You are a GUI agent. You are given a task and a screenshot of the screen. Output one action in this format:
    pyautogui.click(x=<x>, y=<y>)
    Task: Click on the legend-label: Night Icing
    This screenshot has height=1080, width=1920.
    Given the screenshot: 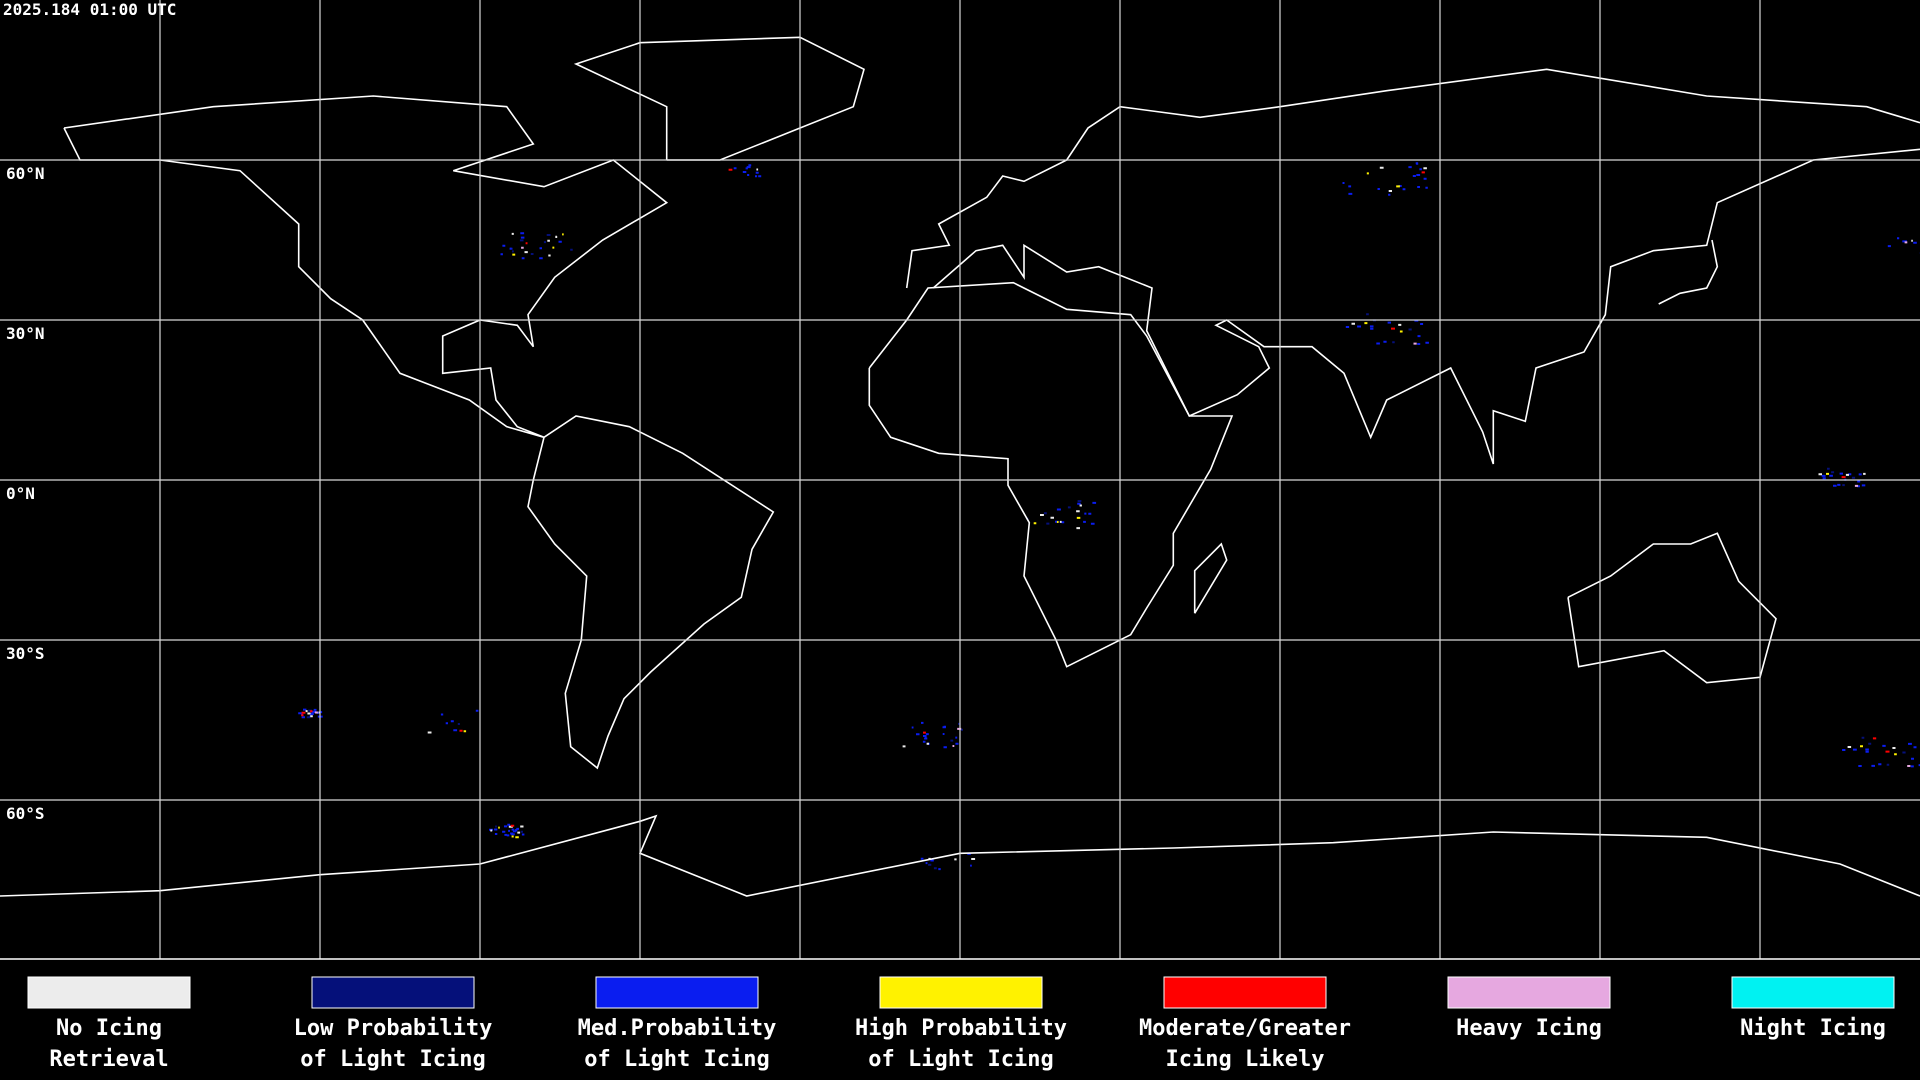 What is the action you would take?
    pyautogui.click(x=1813, y=1028)
    